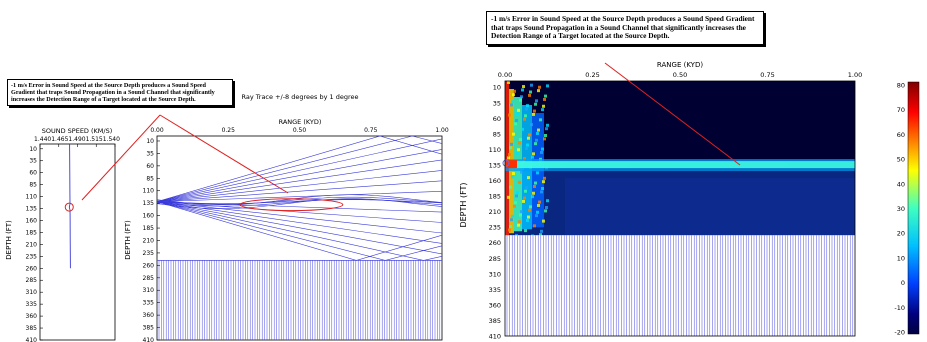 The height and width of the screenshot is (342, 927). What do you see at coordinates (901, 135) in the screenshot?
I see `colorbar-tick-label: 60` at bounding box center [901, 135].